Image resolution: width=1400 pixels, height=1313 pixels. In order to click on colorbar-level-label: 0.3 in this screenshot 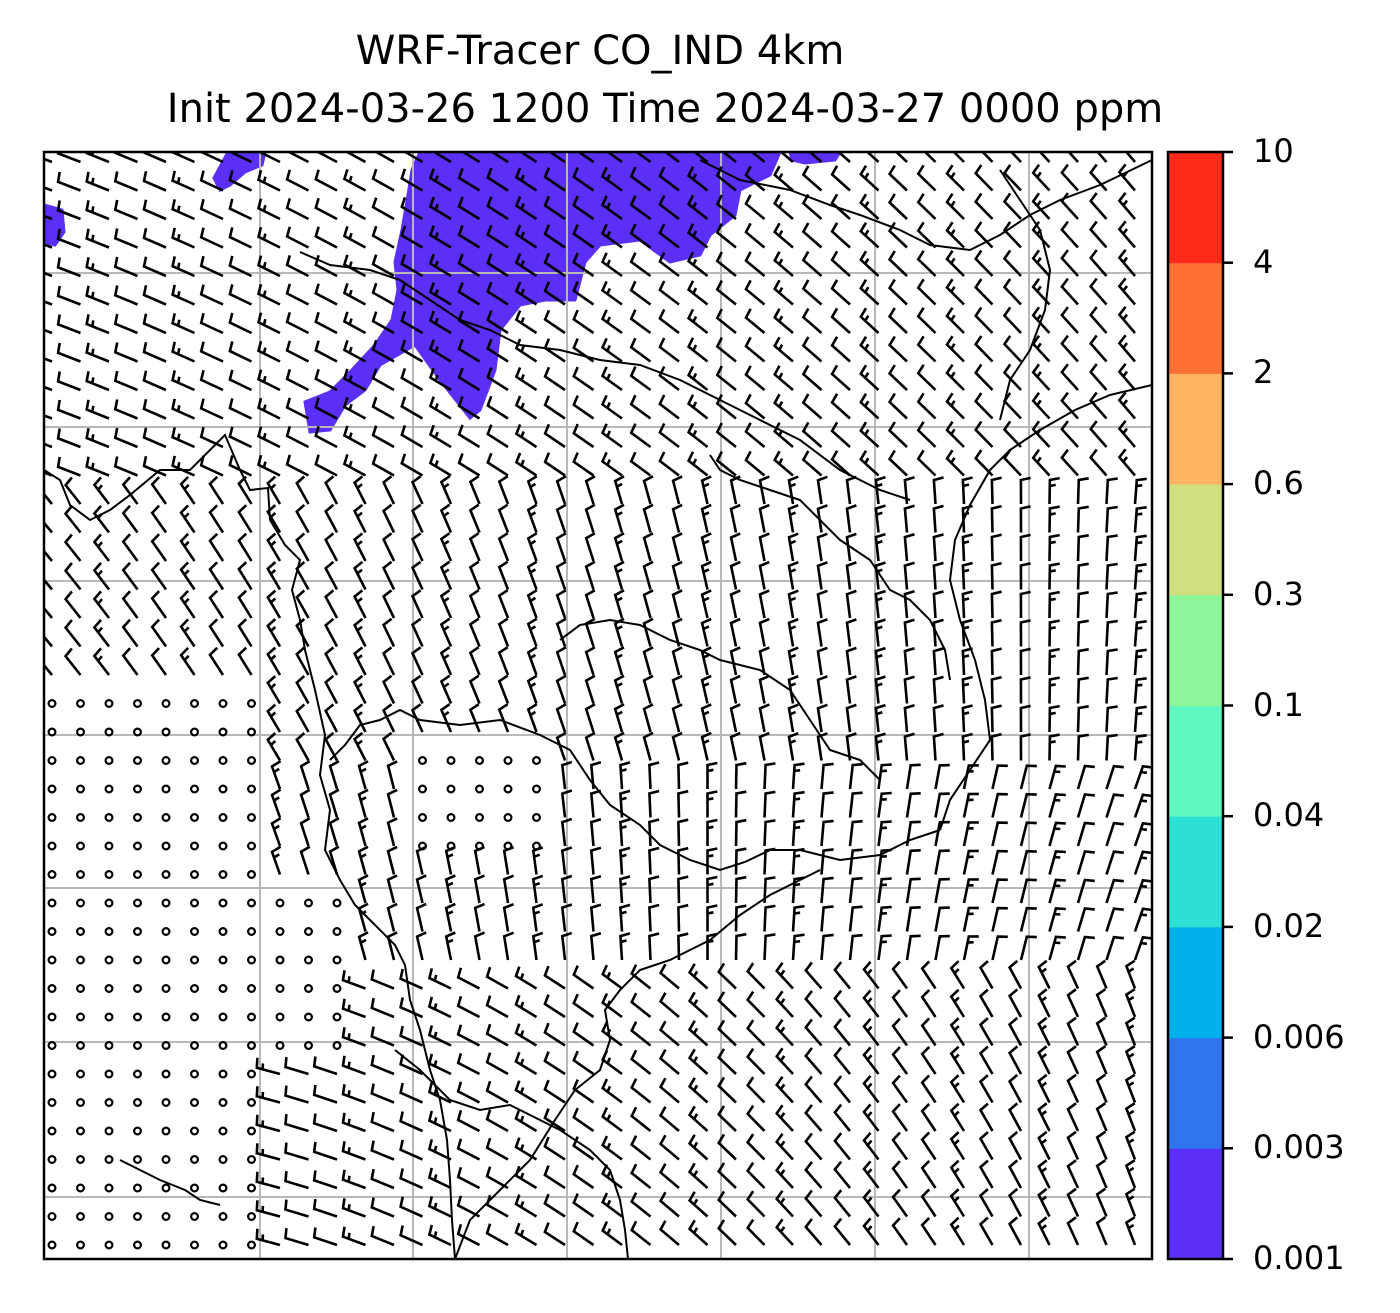, I will do `click(1278, 593)`.